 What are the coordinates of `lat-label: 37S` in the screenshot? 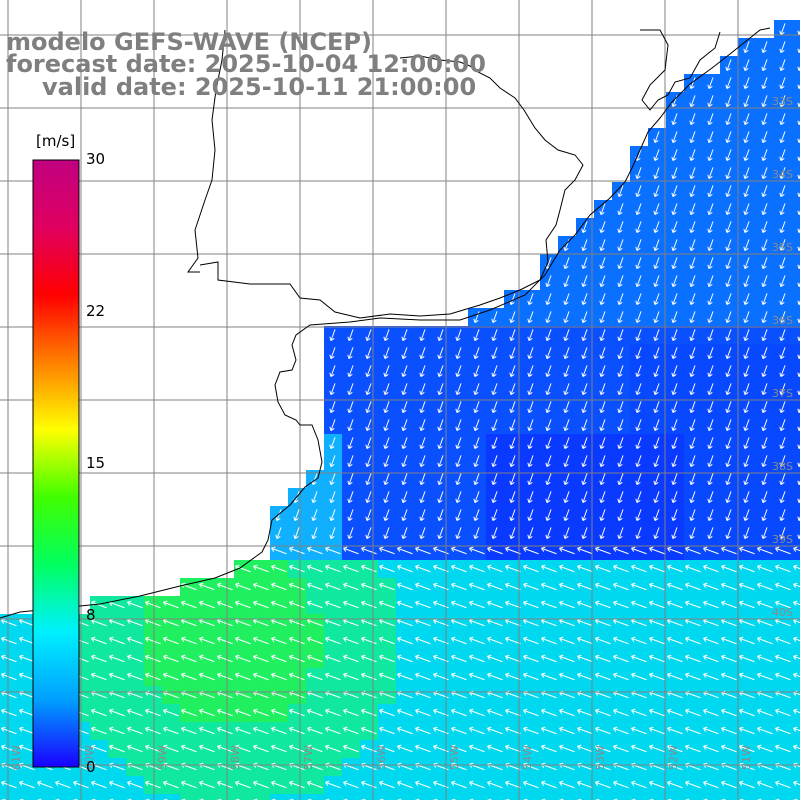 It's located at (782, 393).